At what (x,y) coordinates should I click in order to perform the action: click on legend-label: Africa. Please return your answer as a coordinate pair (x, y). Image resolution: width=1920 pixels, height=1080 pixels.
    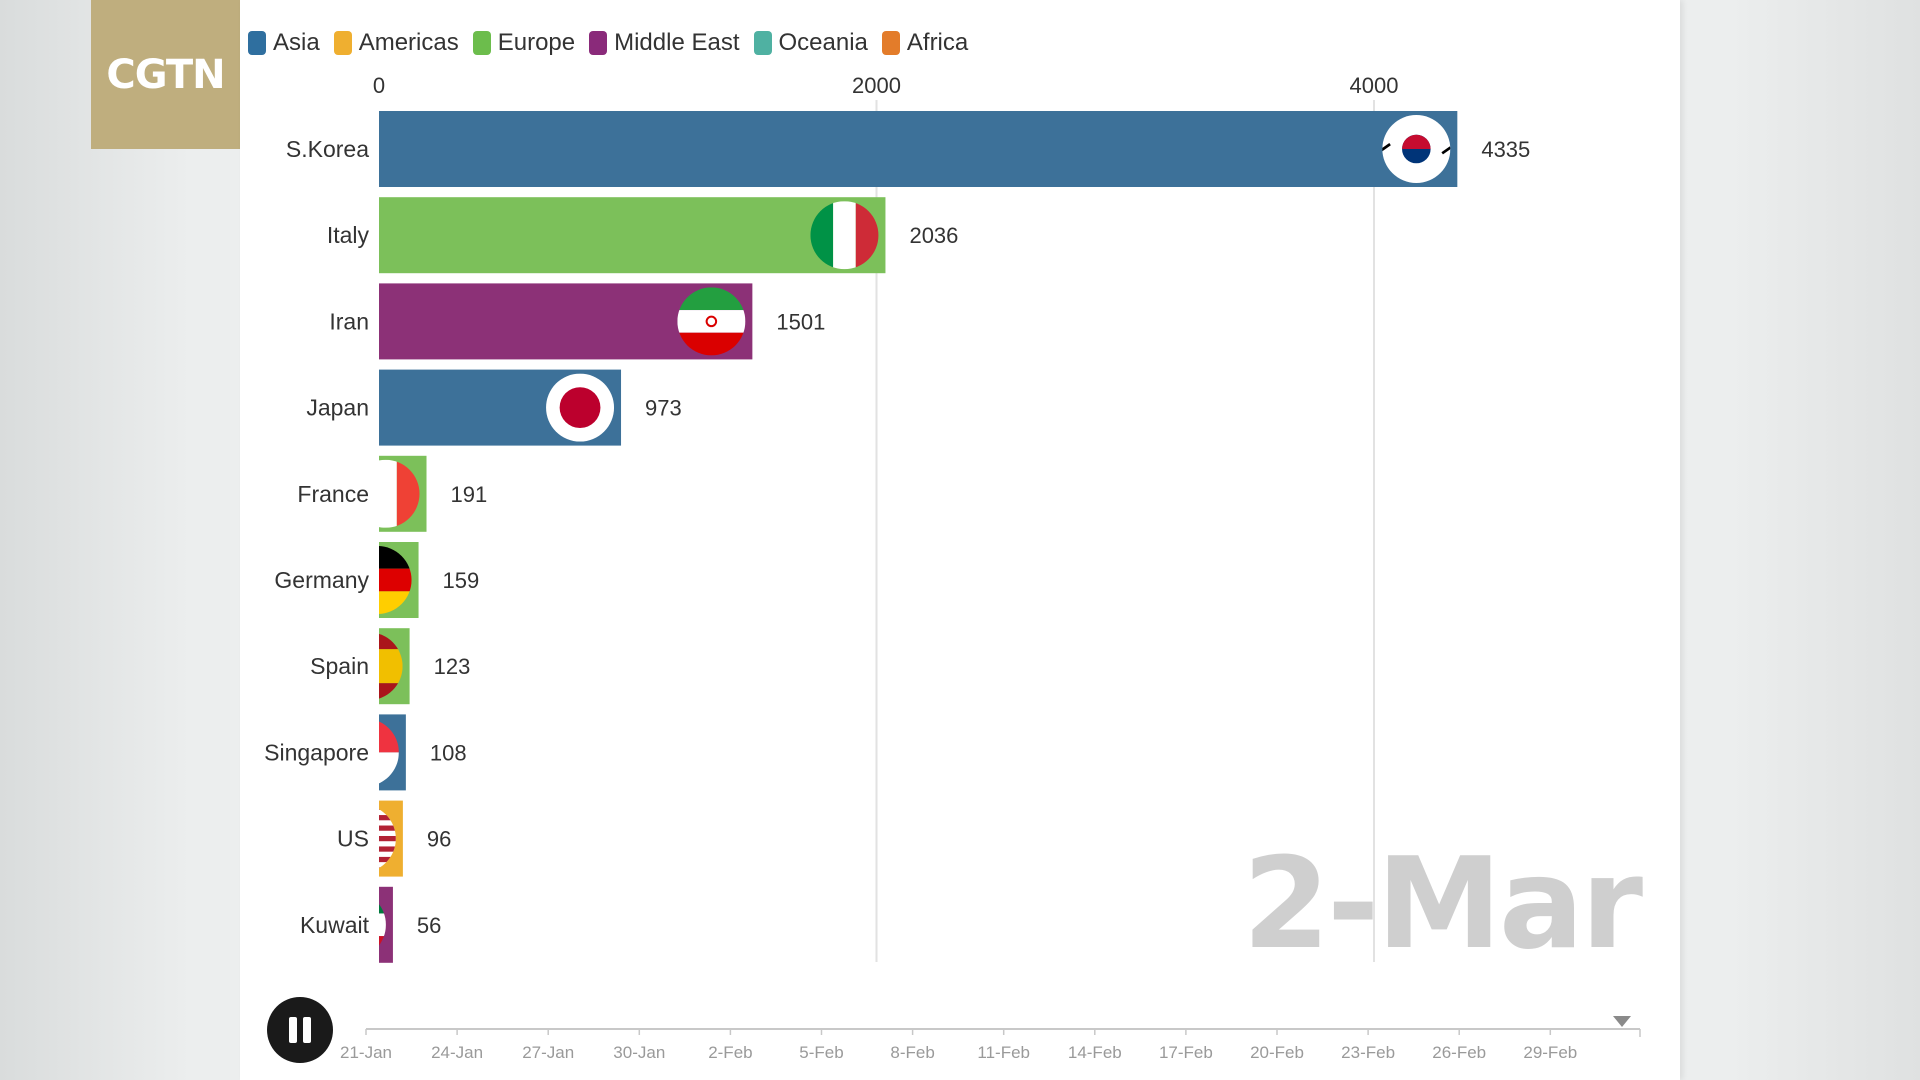
    Looking at the image, I should click on (937, 42).